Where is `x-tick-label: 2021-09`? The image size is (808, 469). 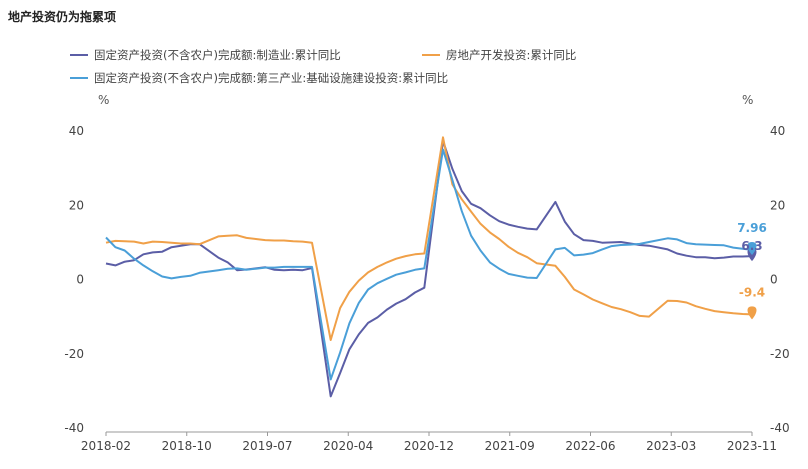 x-tick-label: 2021-09 is located at coordinates (510, 446).